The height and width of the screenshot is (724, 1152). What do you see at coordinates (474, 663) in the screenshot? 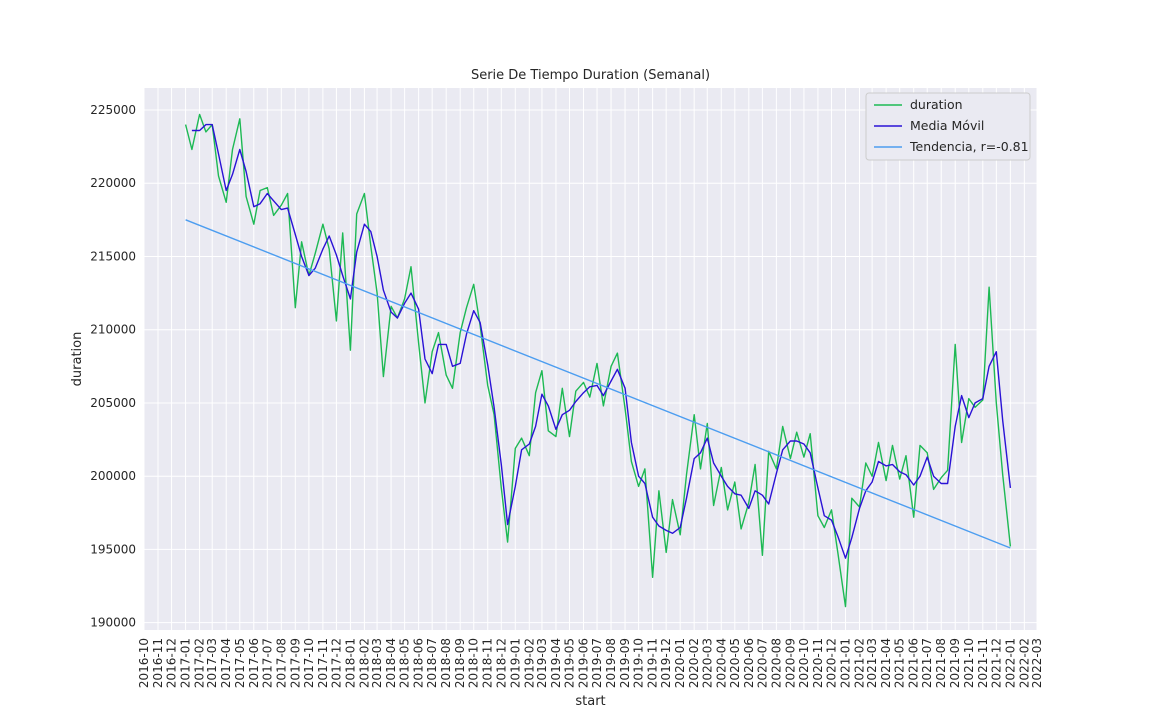
I see `x-tick-label: 2018-10` at bounding box center [474, 663].